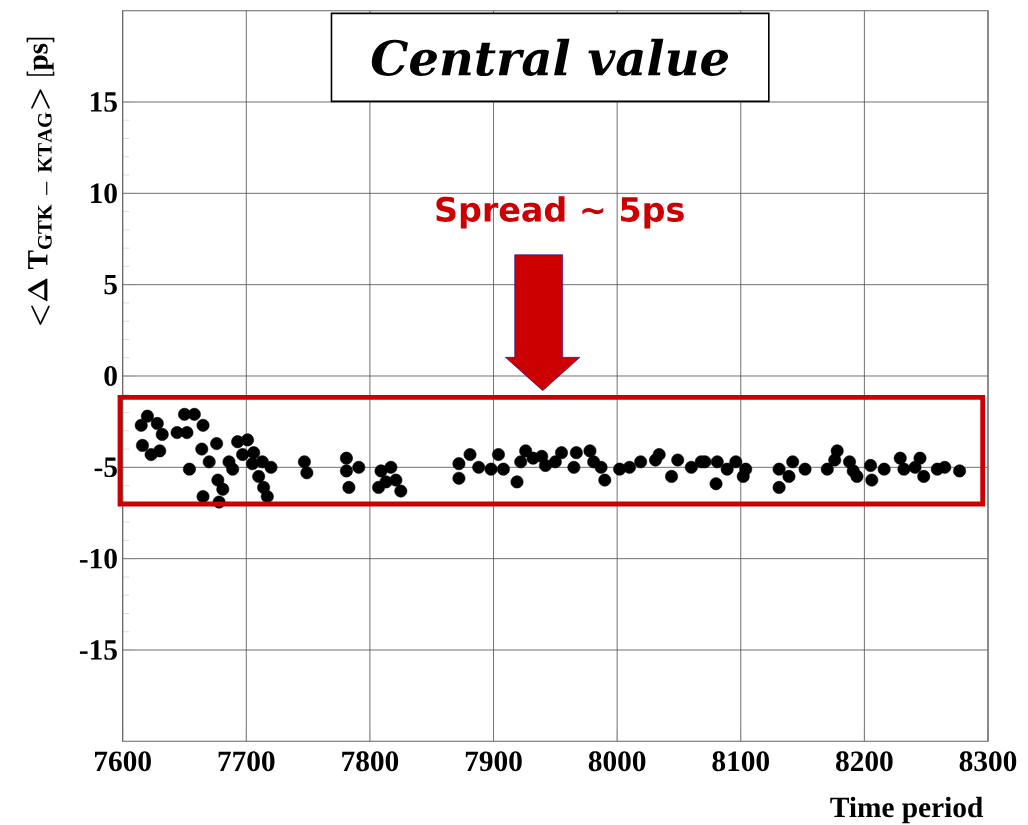 Image resolution: width=1028 pixels, height=825 pixels. What do you see at coordinates (123, 761) in the screenshot?
I see `x-tick-label: 7600` at bounding box center [123, 761].